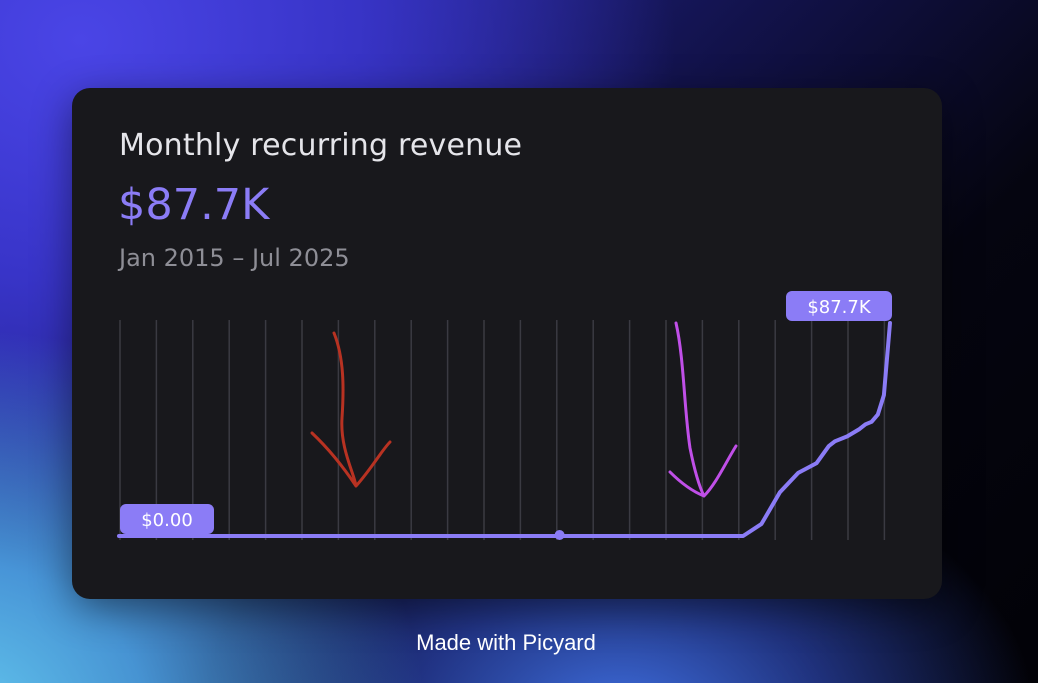 The image size is (1038, 683). What do you see at coordinates (524, 409) in the screenshot?
I see `annotations` at bounding box center [524, 409].